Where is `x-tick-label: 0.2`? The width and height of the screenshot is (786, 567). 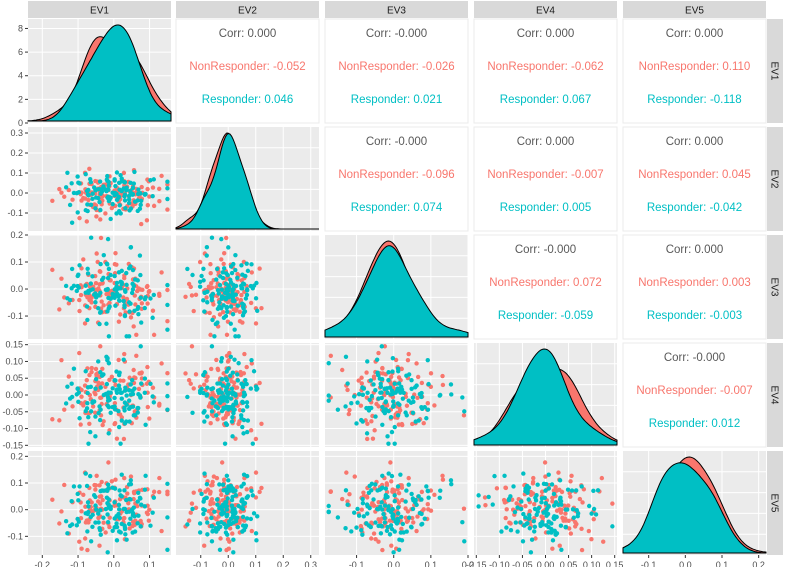
x-tick-label: 0.2 is located at coordinates (468, 563).